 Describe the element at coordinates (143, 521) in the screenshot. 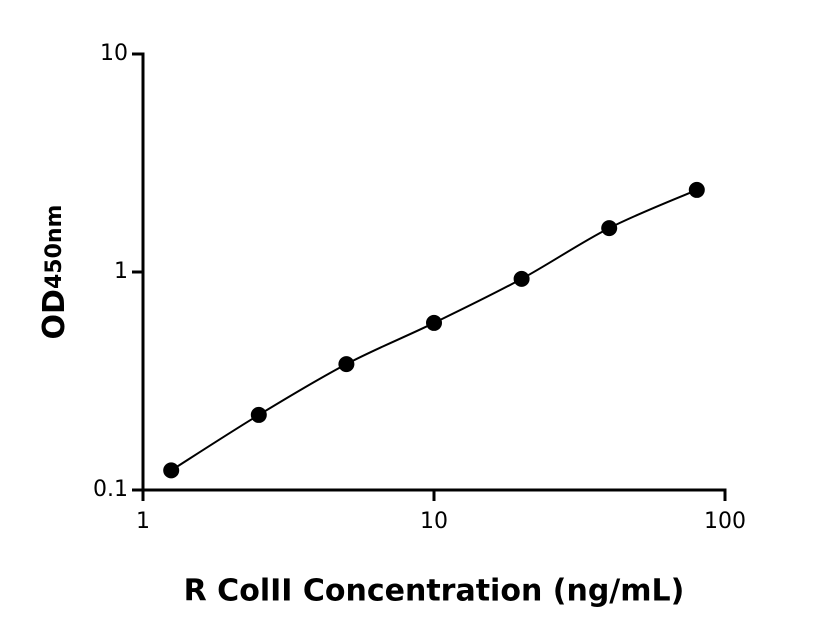

I see `x-tick-label: 1` at that location.